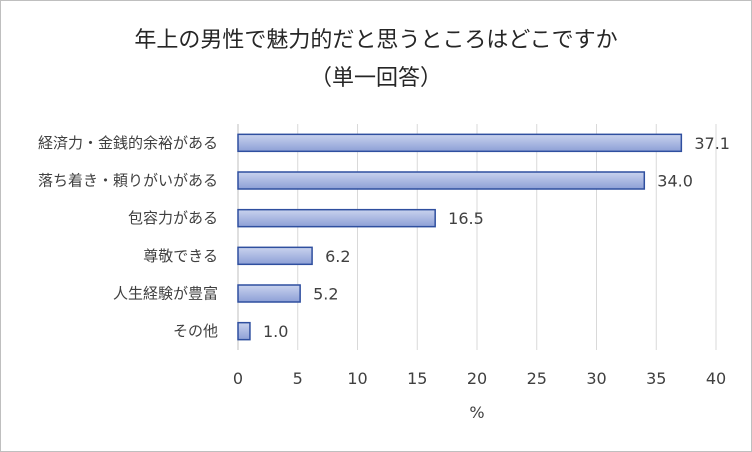 The width and height of the screenshot is (752, 452). What do you see at coordinates (325, 294) in the screenshot?
I see `data-label: 5.2` at bounding box center [325, 294].